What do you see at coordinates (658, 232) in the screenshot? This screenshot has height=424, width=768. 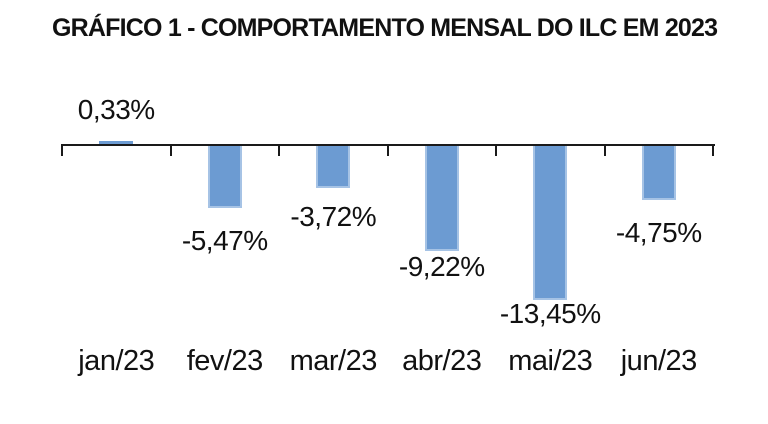 I see `value-label-jun-23: -4,75%` at bounding box center [658, 232].